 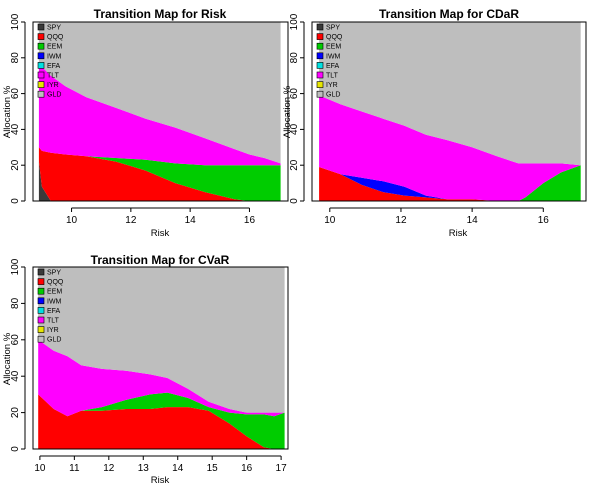 What do you see at coordinates (282, 468) in the screenshot?
I see `x-tick-label: 17` at bounding box center [282, 468].